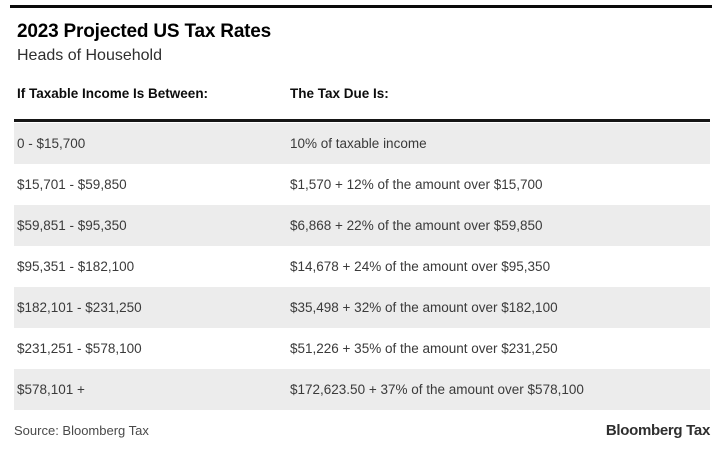  I want to click on income-range-cell: $231,251 - $578,100, so click(79, 348).